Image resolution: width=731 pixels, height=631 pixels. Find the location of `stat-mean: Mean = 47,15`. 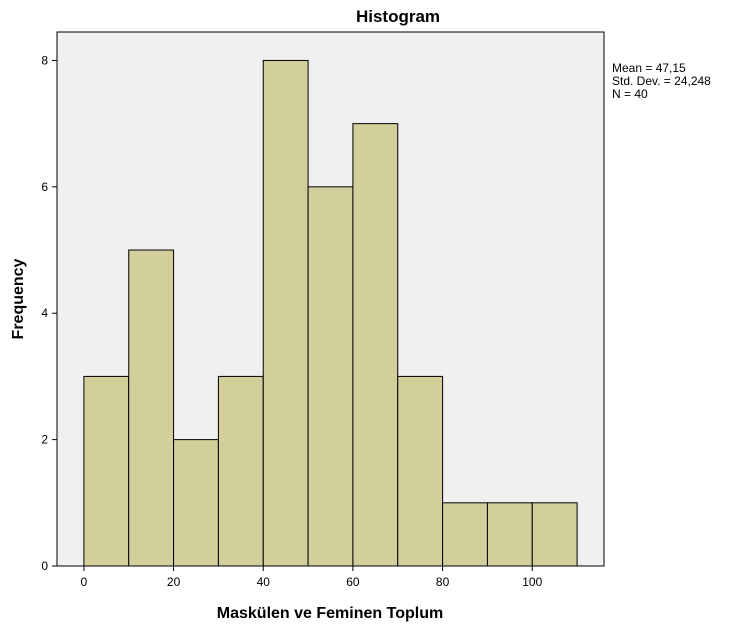

stat-mean: Mean = 47,15 is located at coordinates (649, 68).